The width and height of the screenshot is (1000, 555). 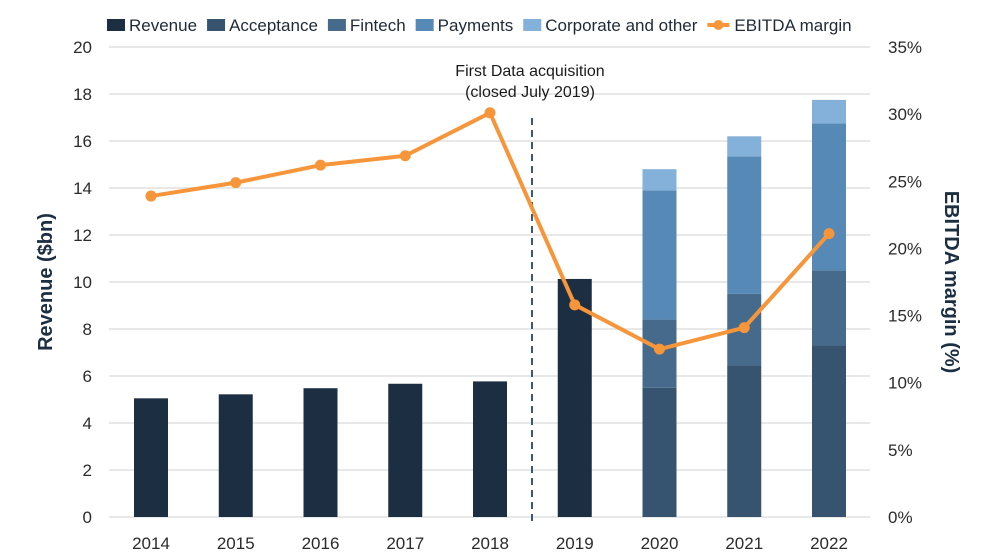 I want to click on left-axis-title: Revenue ($bn), so click(x=46, y=282).